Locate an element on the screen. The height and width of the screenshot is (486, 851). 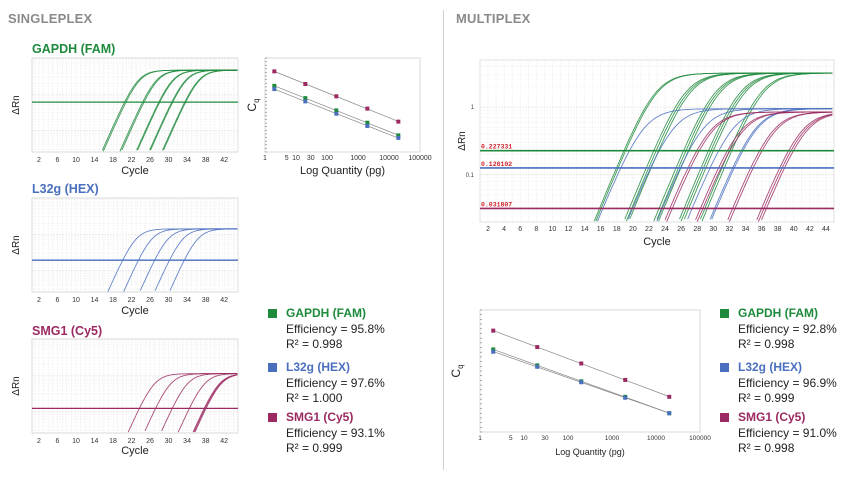
x-tick-label: 12 is located at coordinates (569, 229).